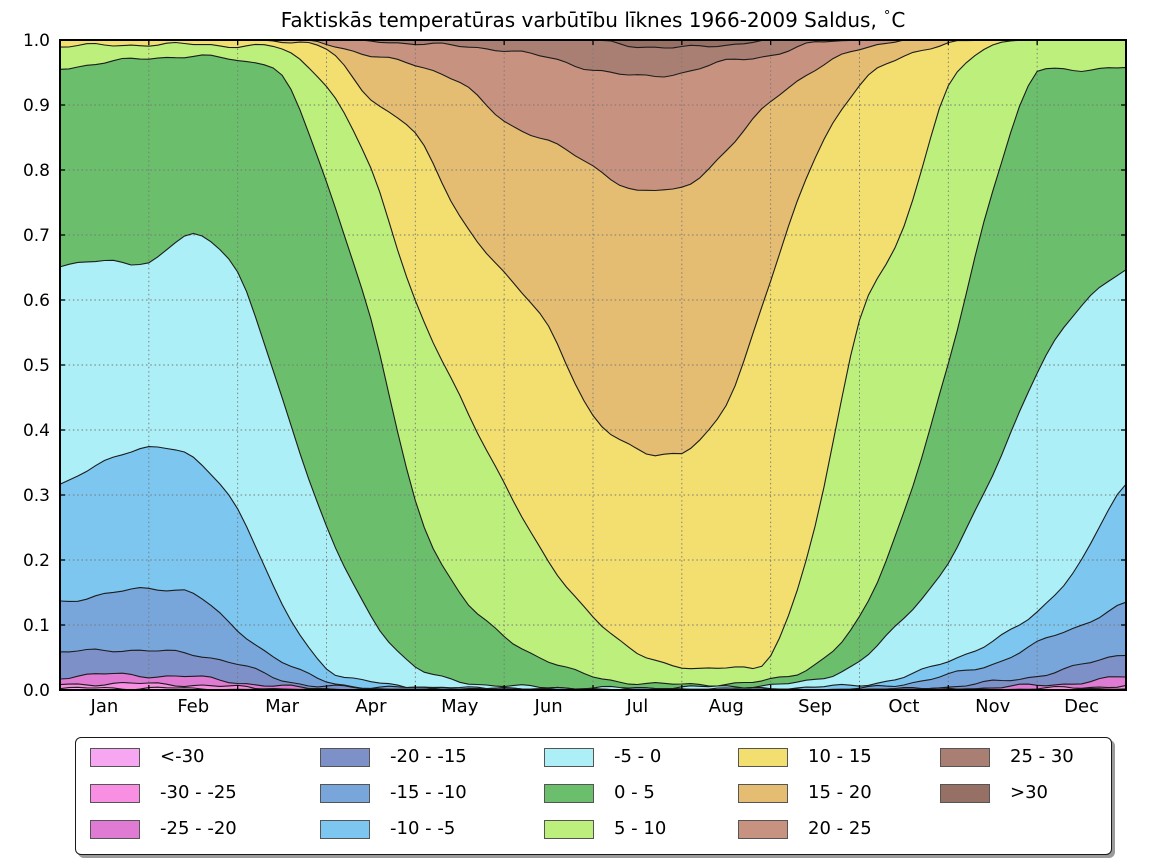  Describe the element at coordinates (1029, 792) in the screenshot. I see `legend-label-gt-30: >30` at that location.